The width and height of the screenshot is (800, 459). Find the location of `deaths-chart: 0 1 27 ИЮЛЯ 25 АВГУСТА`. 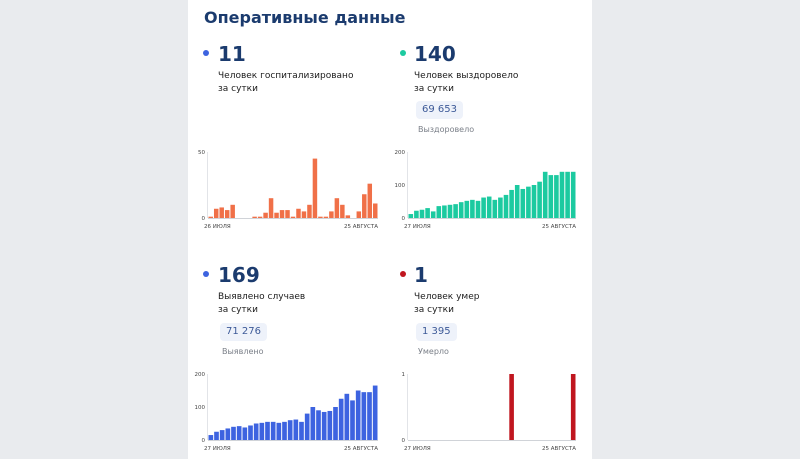

deaths-chart: 0 1 27 ИЮЛЯ 25 АВГУСТА is located at coordinates (489, 412).